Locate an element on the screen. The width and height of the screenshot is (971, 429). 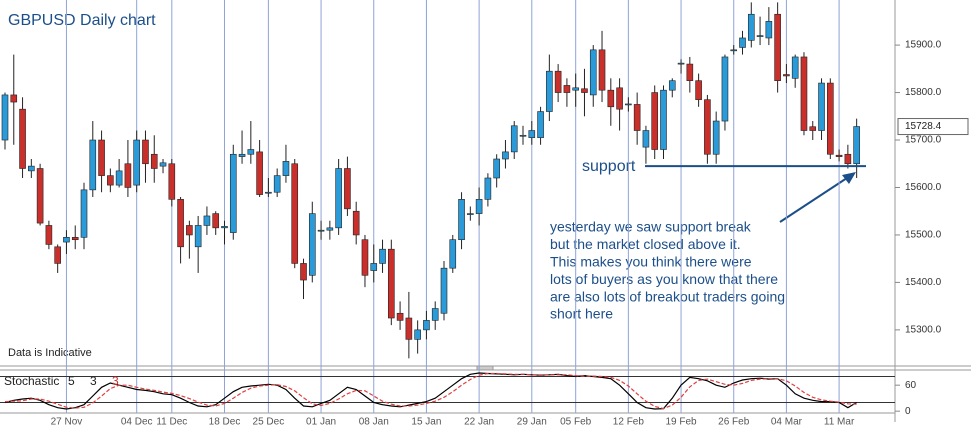
annotation-line: short here is located at coordinates (581, 314).